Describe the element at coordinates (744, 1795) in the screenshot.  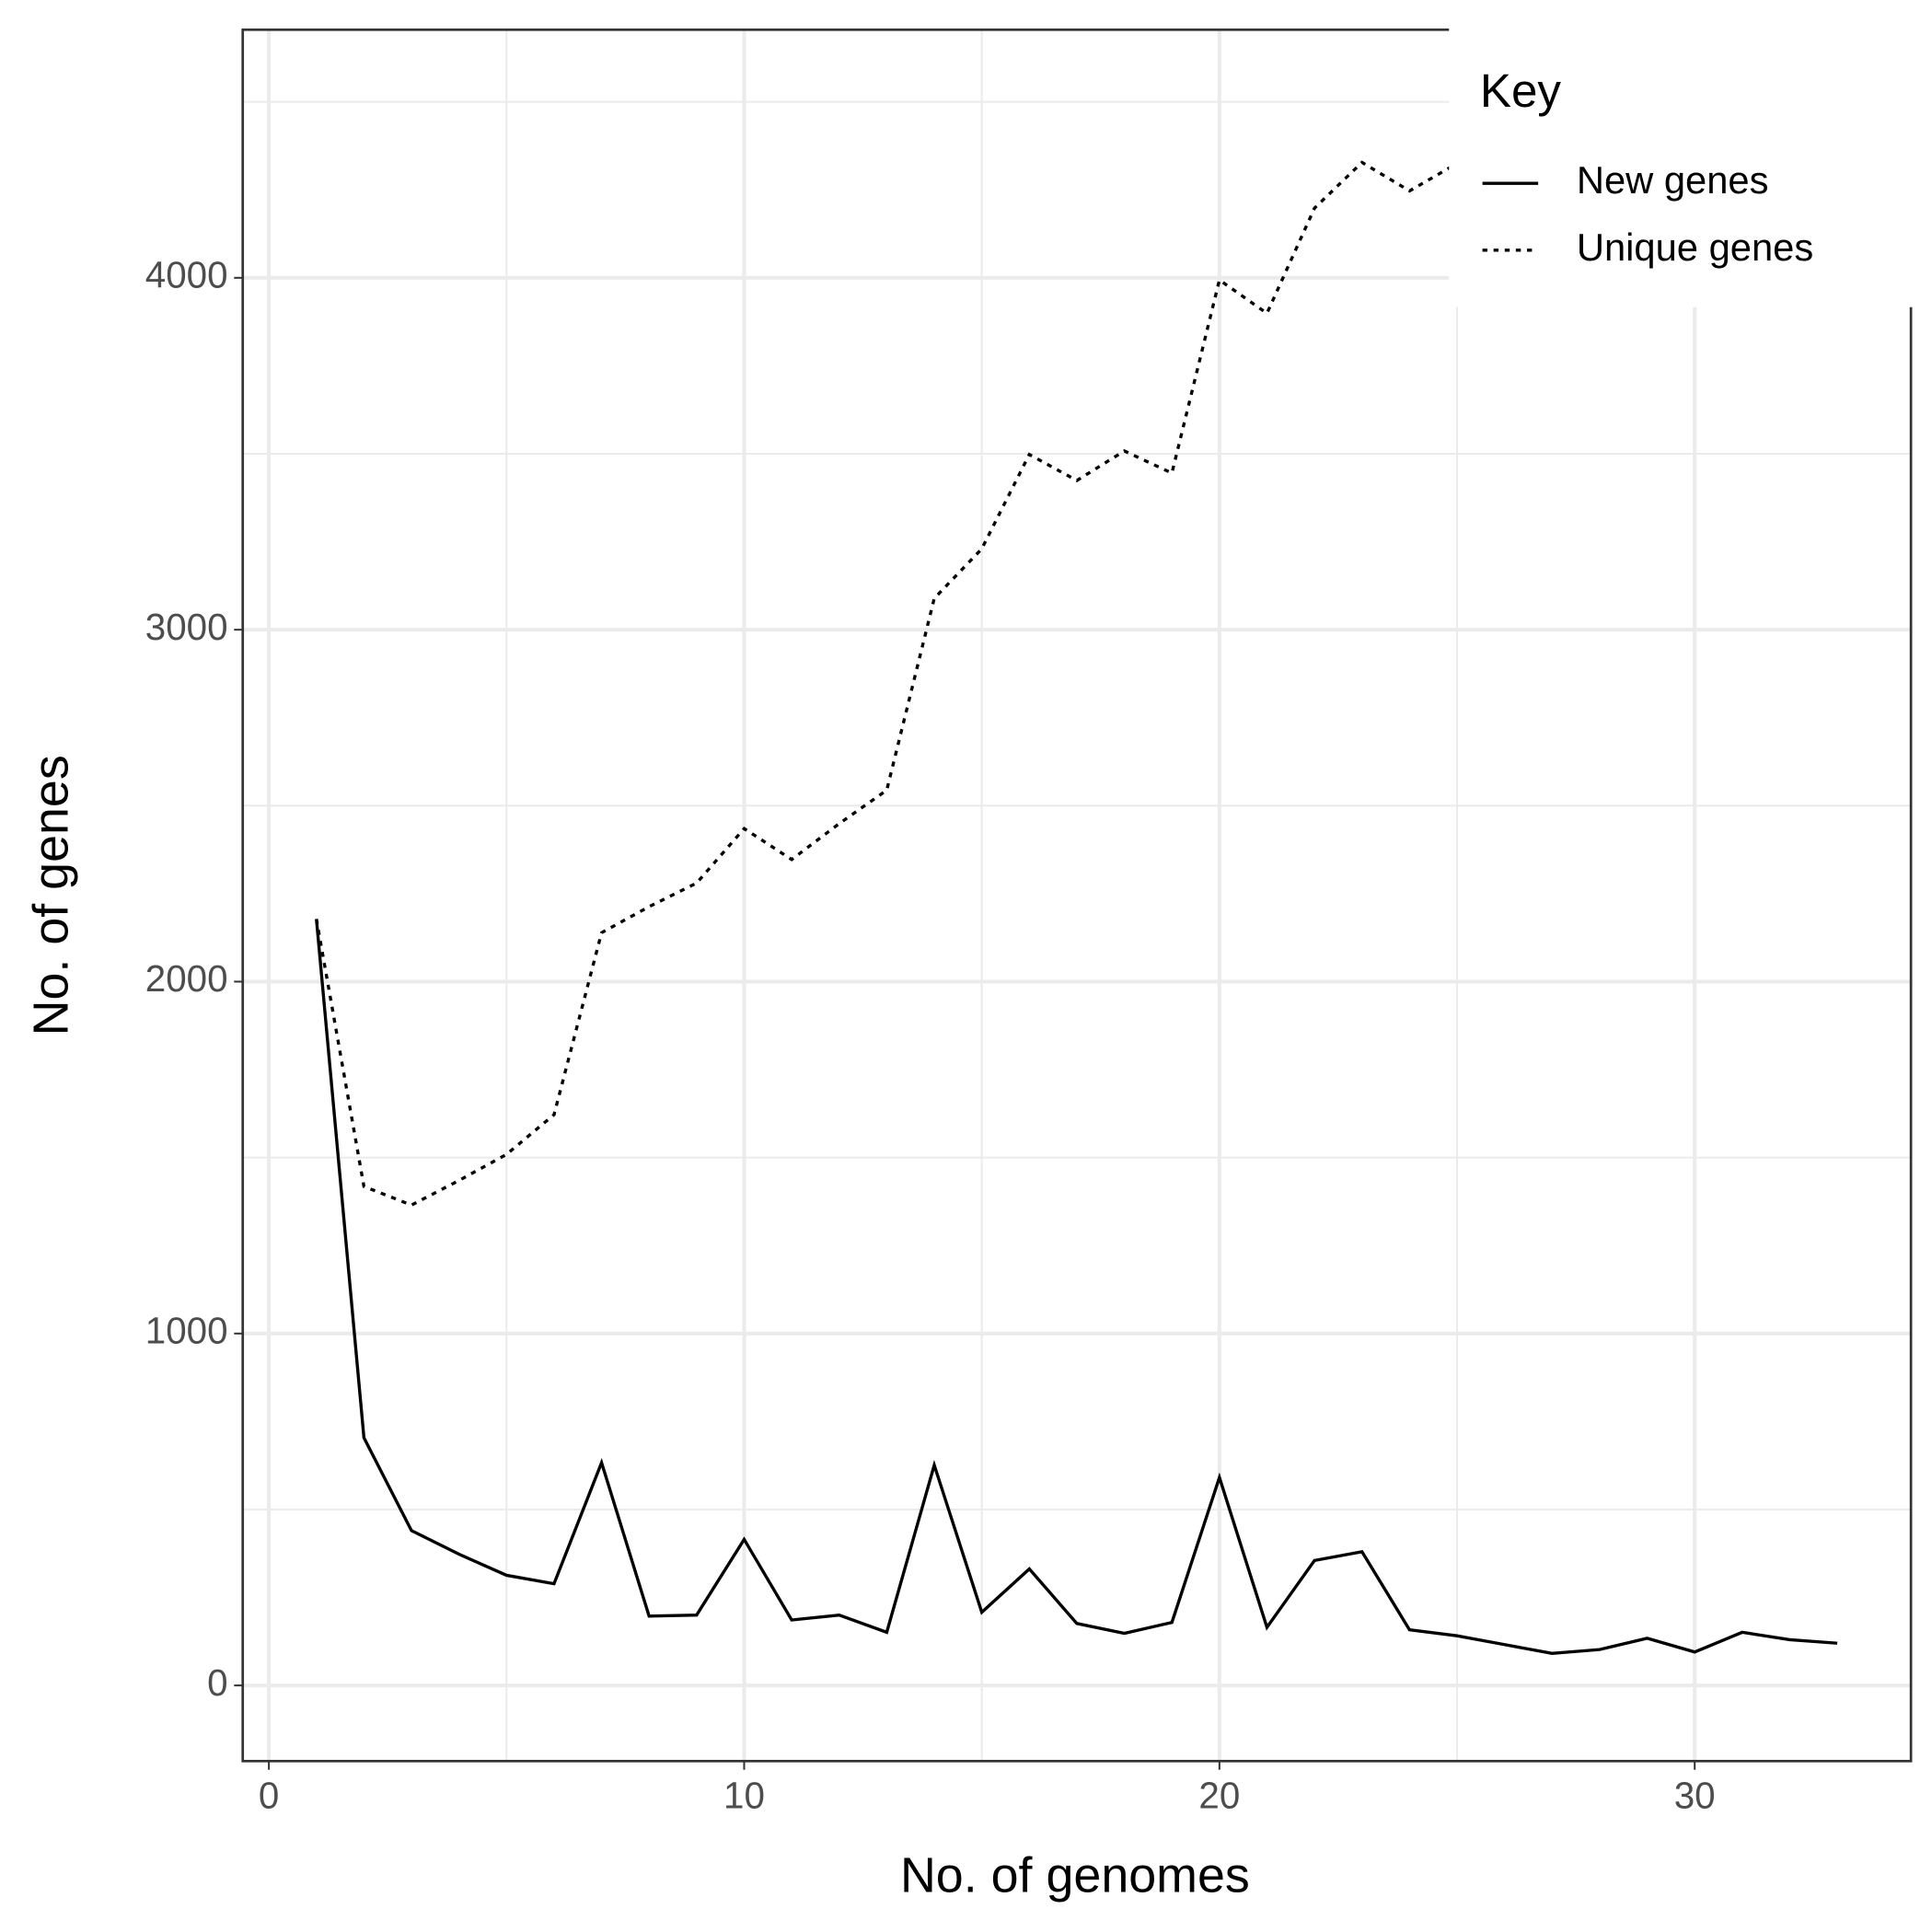
I see `x-tick-label: 10` at that location.